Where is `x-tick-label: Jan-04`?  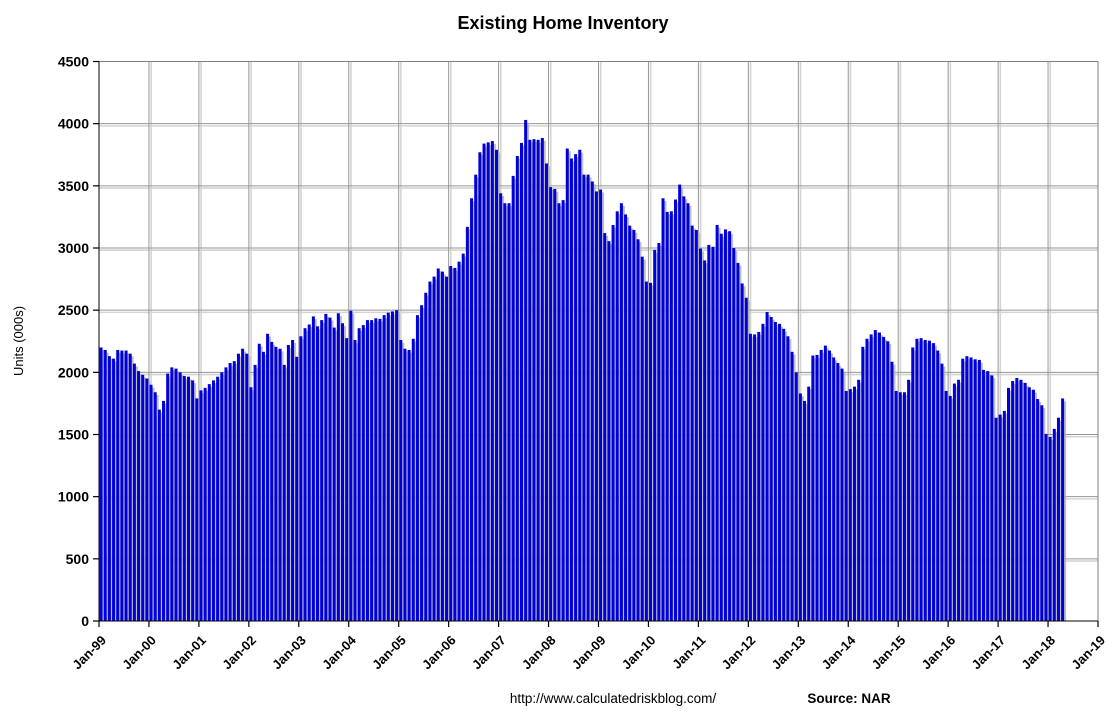 x-tick-label: Jan-04 is located at coordinates (339, 652).